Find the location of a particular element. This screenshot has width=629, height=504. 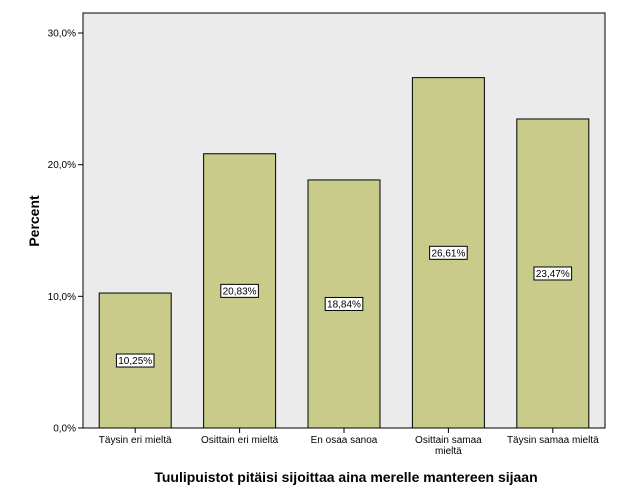

x-tick-label: Täysin eri mieltä is located at coordinates (135, 440).